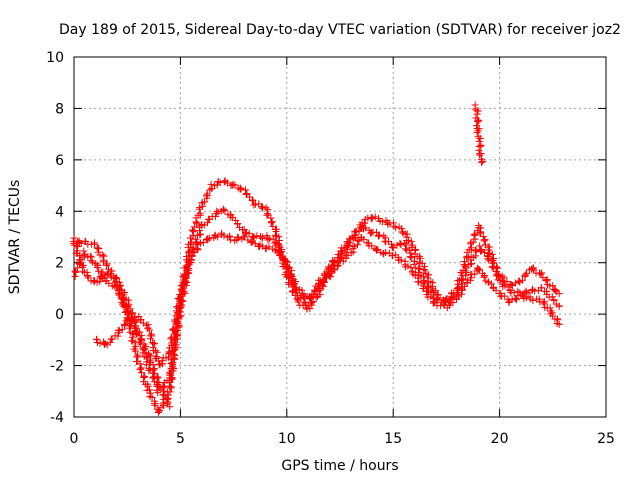 The image size is (640, 480). Describe the element at coordinates (393, 439) in the screenshot. I see `x-tick-label: 15` at that location.